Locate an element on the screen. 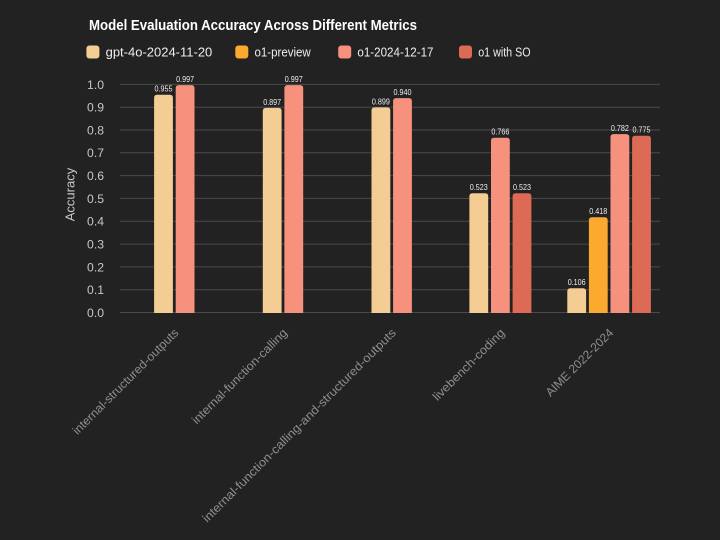 This screenshot has width=720, height=540. svg-text: 0.4 is located at coordinates (95, 222).